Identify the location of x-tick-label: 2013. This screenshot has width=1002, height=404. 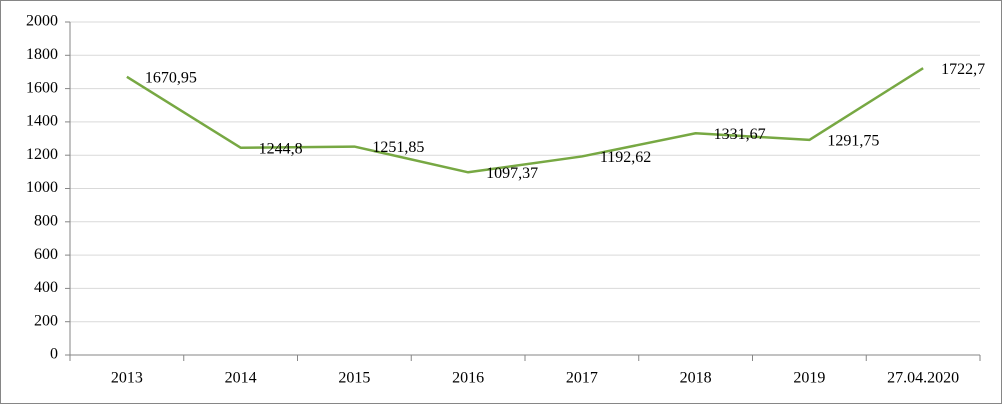
(127, 378).